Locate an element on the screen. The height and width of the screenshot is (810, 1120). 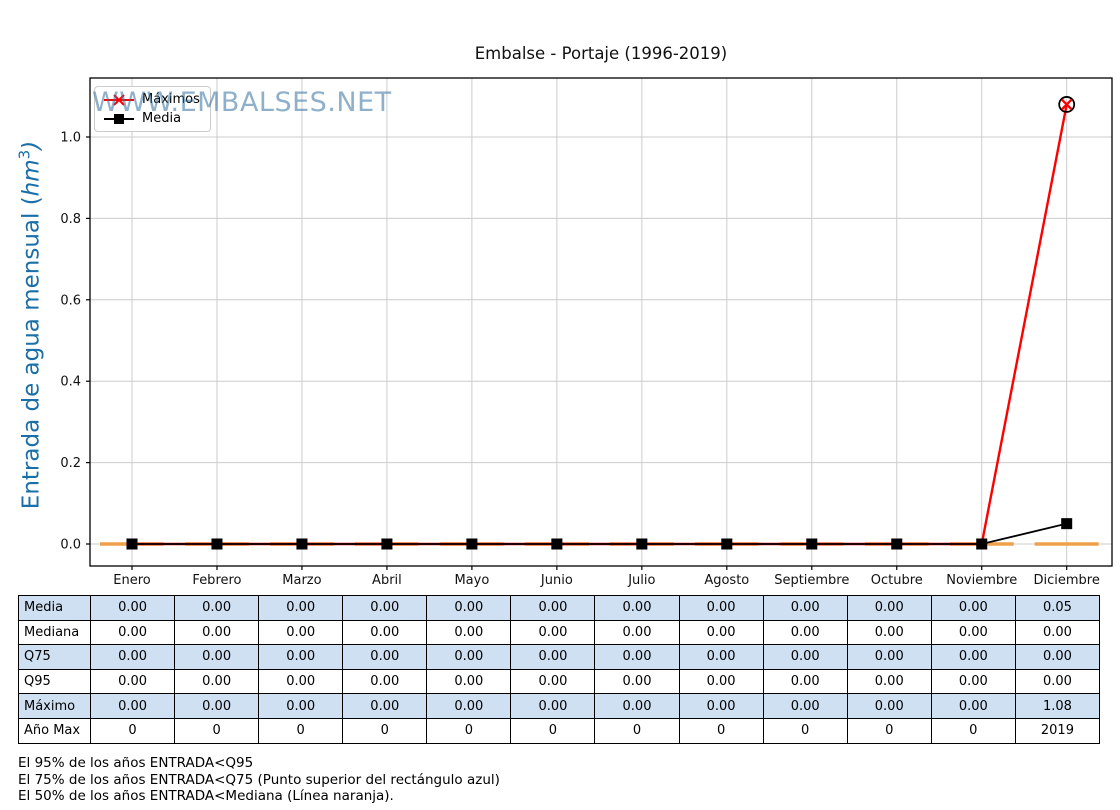
max-point-x is located at coordinates (1066, 104).